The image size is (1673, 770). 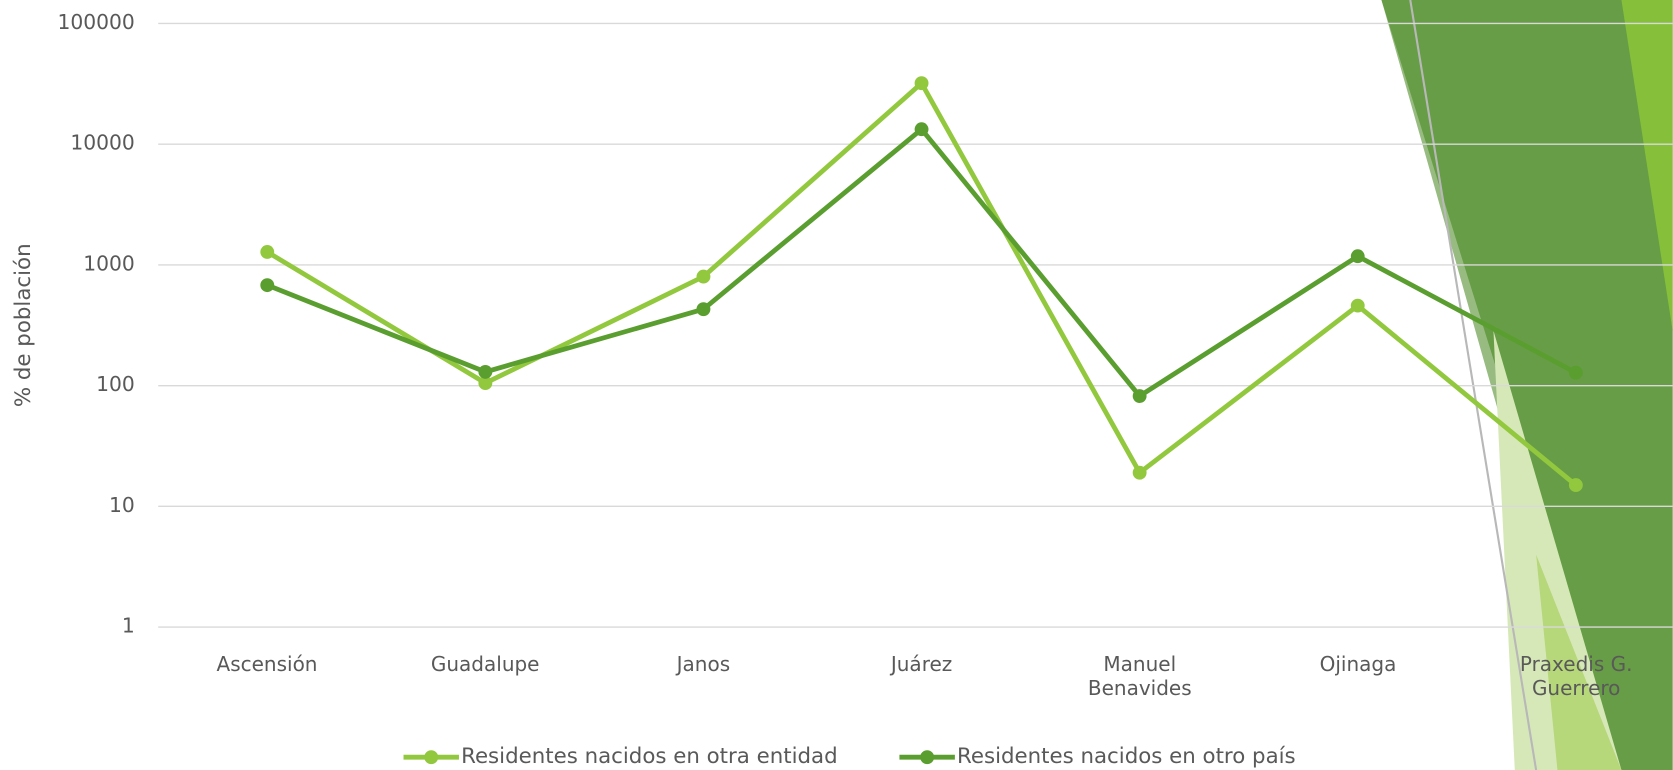 I want to click on y-tick-label: 1000, so click(x=109, y=263).